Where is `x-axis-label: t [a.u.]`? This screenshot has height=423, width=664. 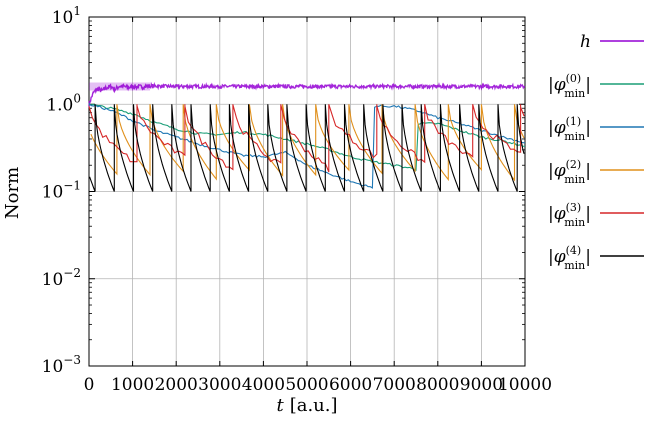
x-axis-label: t [a.u.] is located at coordinates (306, 405).